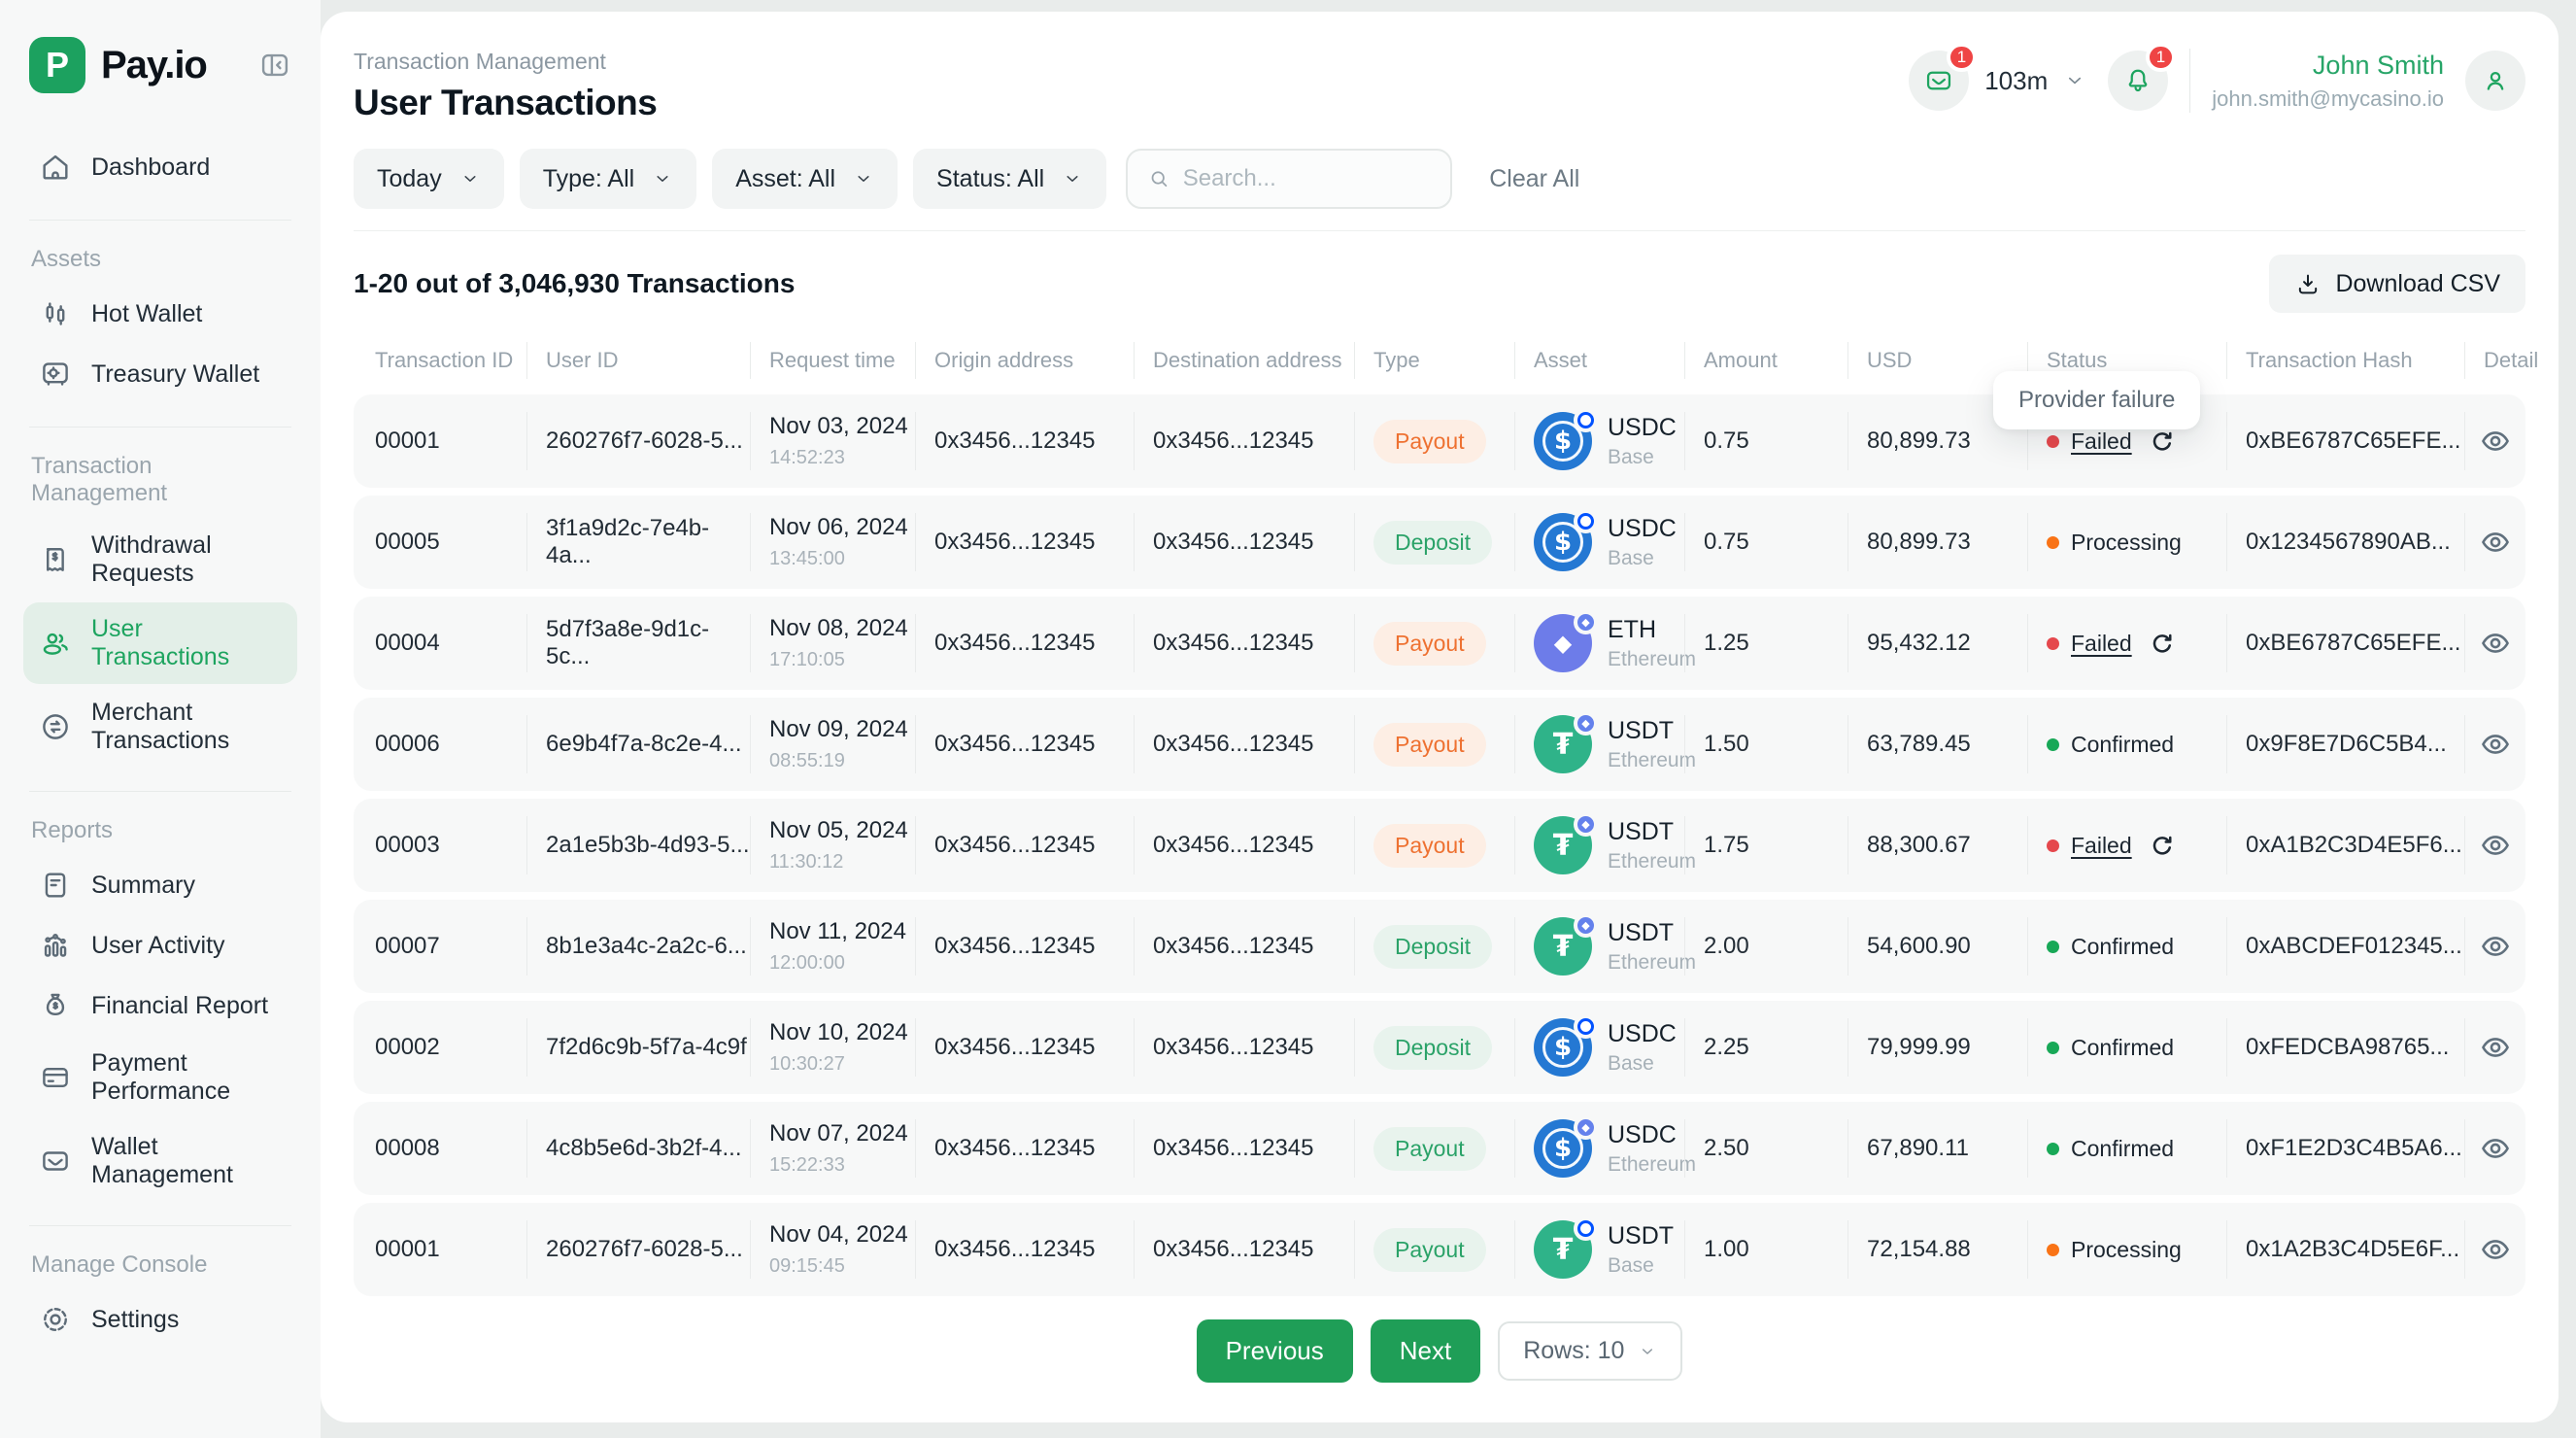  What do you see at coordinates (160, 374) in the screenshot?
I see `sidebar-item-treasury-wallet: Treasury Wallet` at bounding box center [160, 374].